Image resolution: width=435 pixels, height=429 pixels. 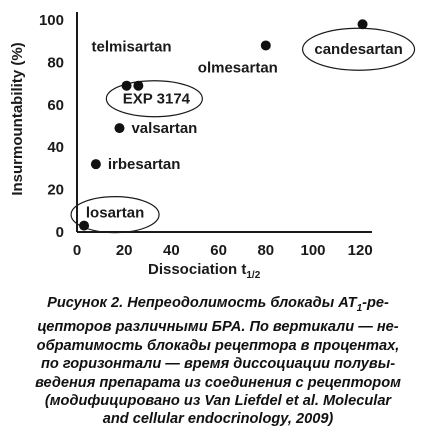 I want to click on caption-line-7: and cellular endocrinology, 2009), so click(x=218, y=419).